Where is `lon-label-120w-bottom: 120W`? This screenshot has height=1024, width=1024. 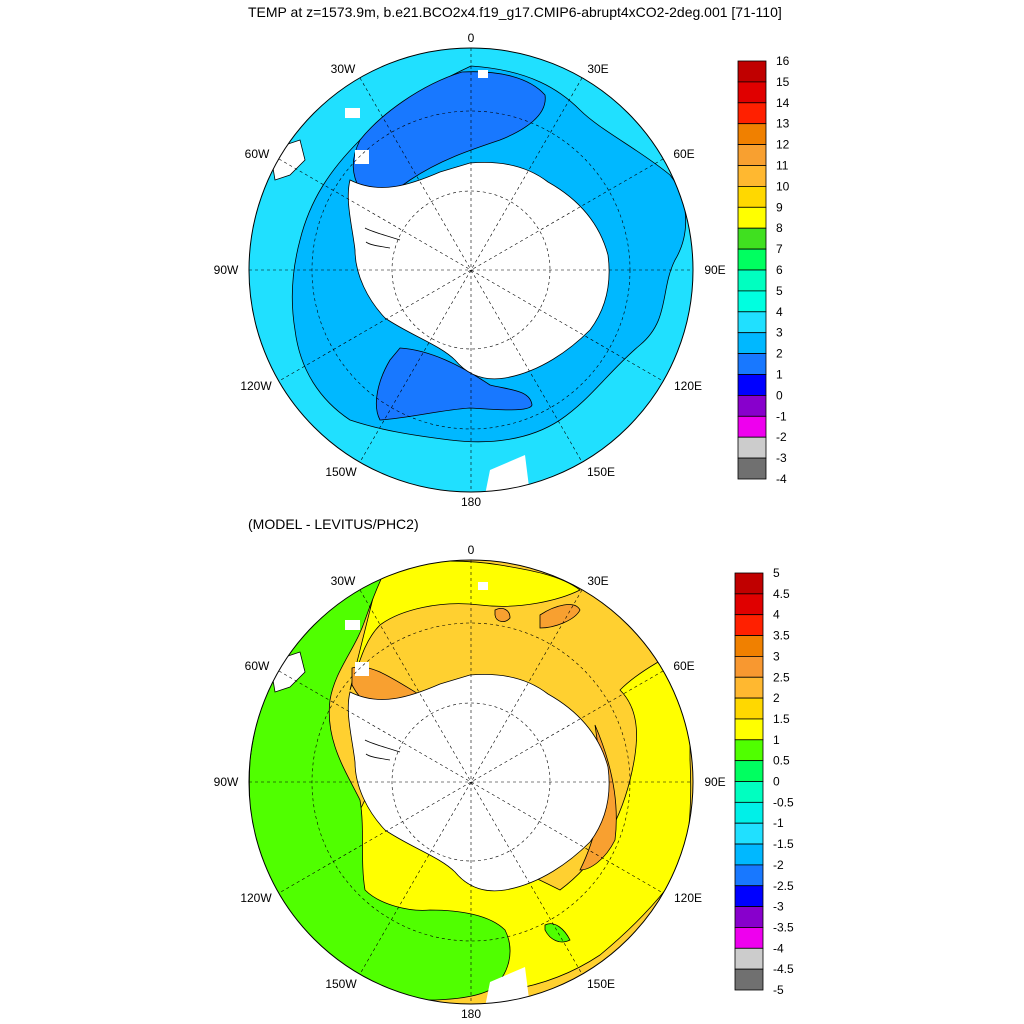 lon-label-120w-bottom: 120W is located at coordinates (256, 898).